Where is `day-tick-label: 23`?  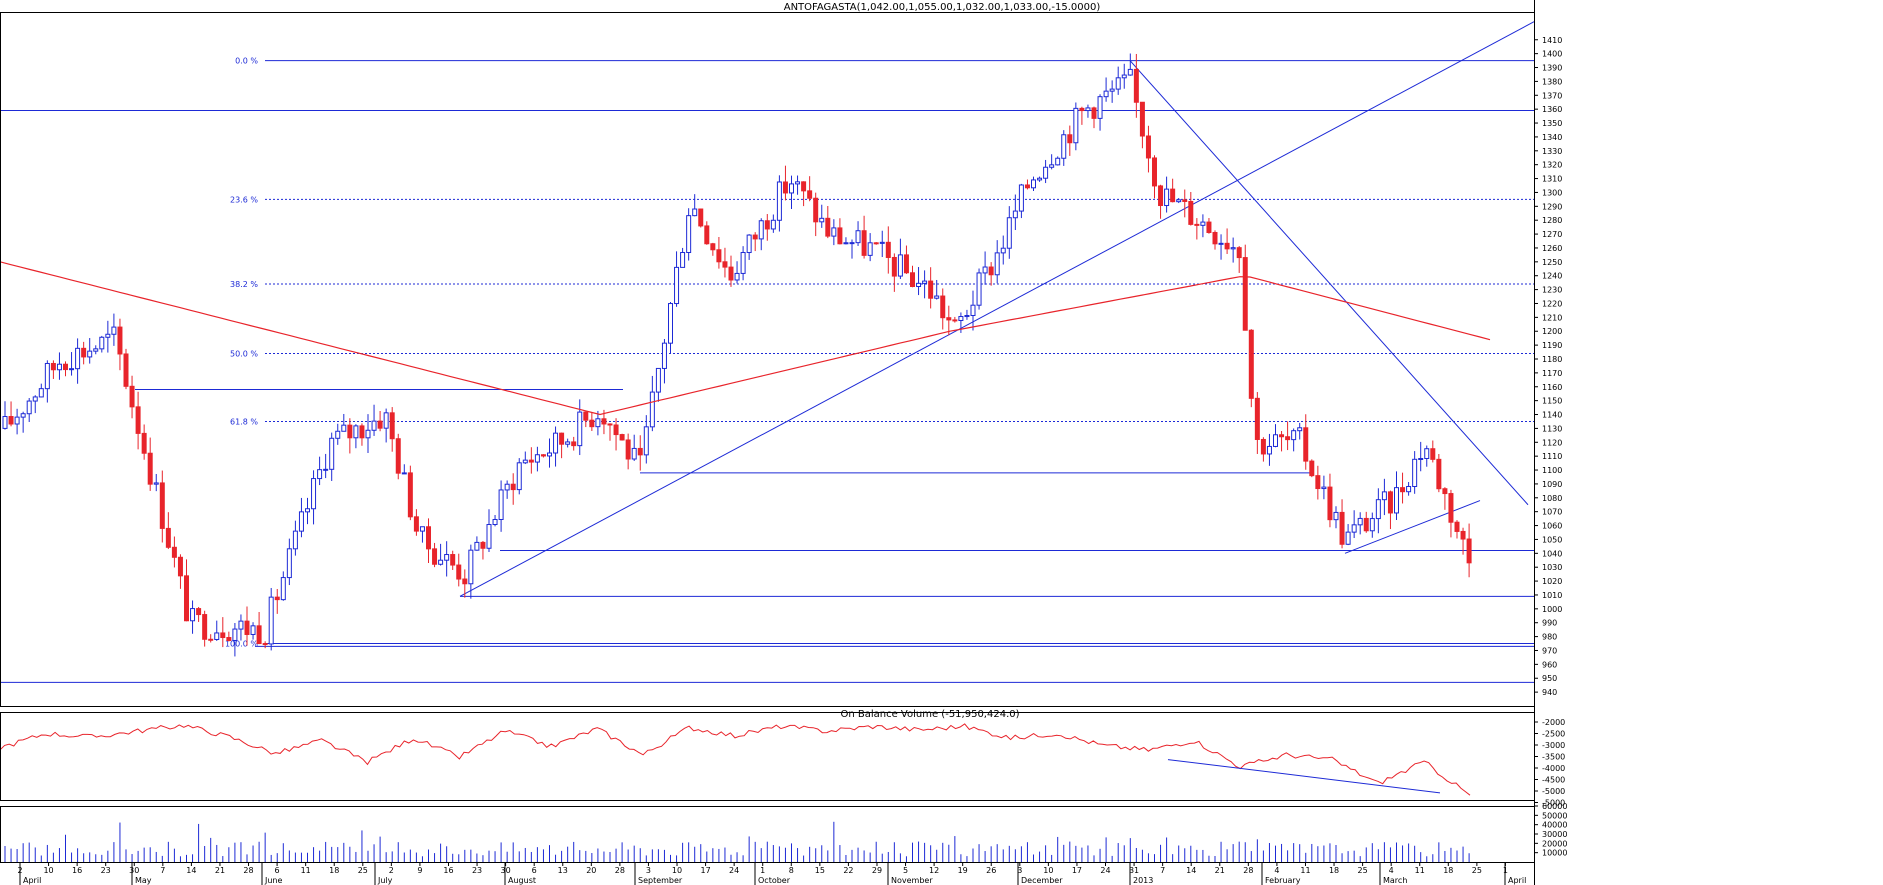
day-tick-label: 23 is located at coordinates (477, 870).